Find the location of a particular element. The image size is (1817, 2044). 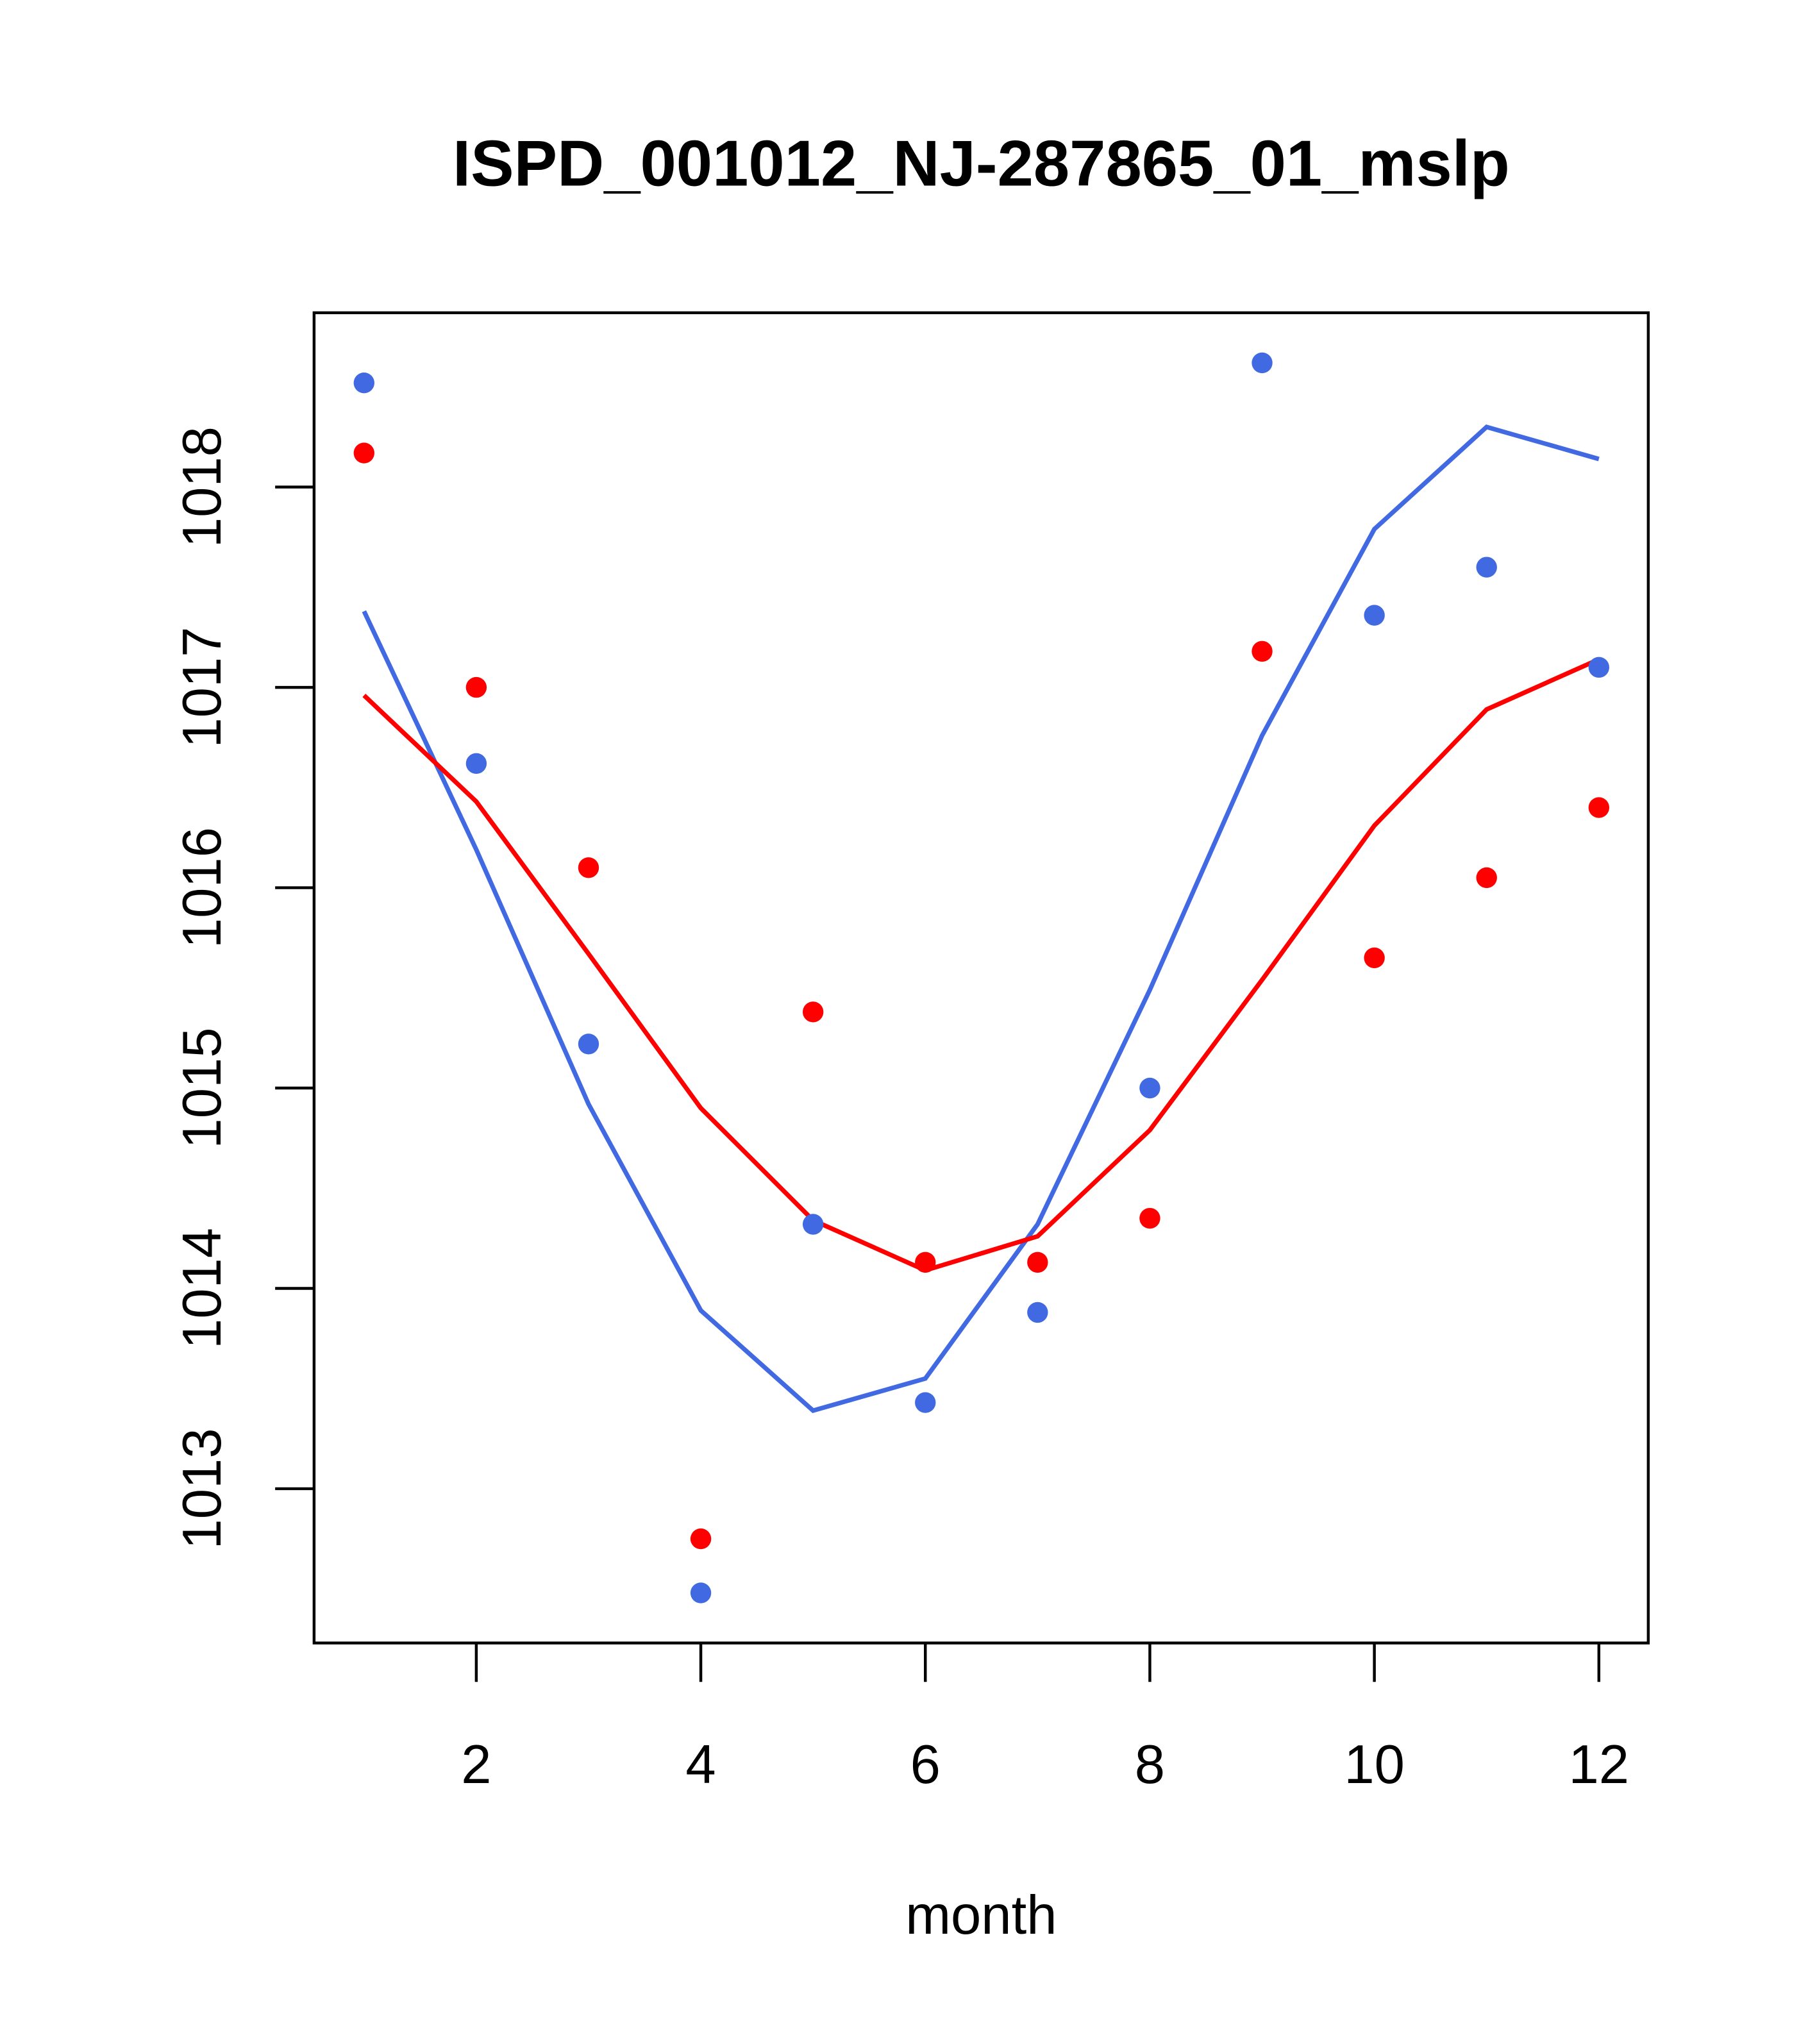

x-axis: 2 4 6 8 10 12 is located at coordinates (1045, 1719).